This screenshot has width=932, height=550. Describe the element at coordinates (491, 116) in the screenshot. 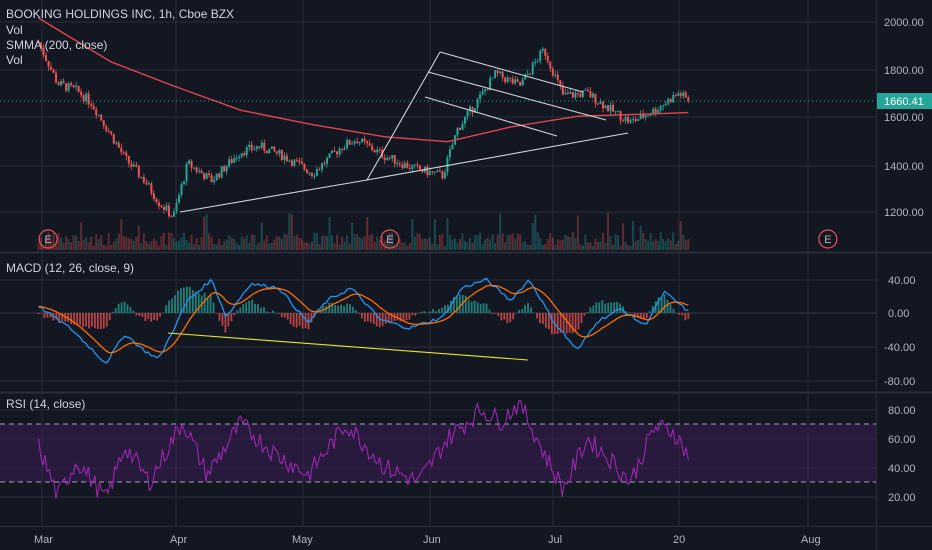

I see `channel-lower-line` at that location.